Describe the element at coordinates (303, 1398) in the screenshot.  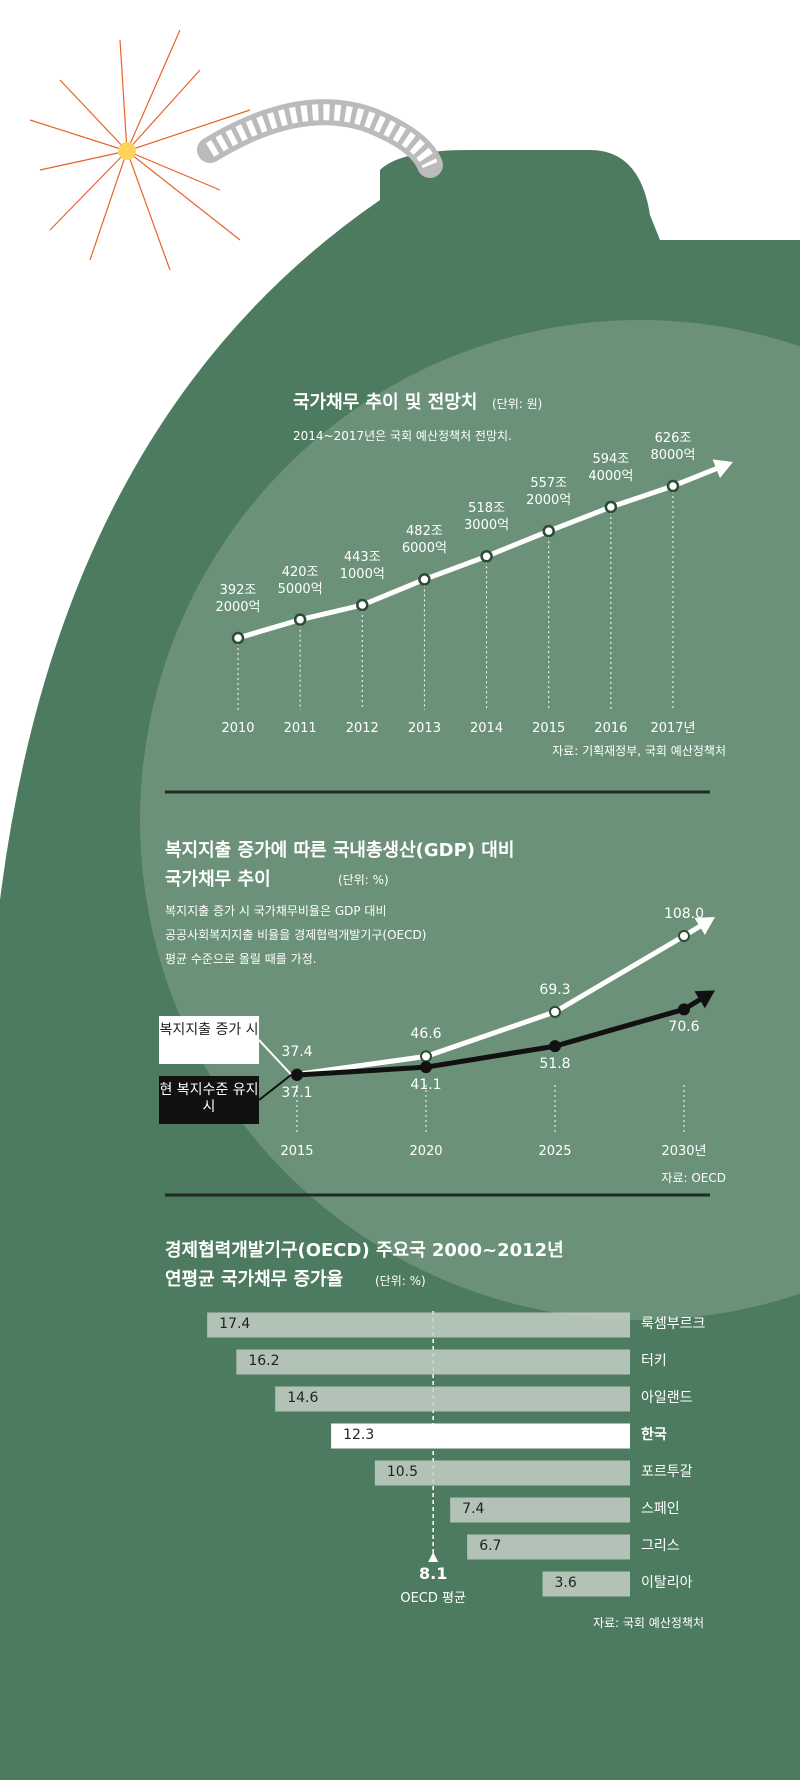
I see `value-label: 14.6` at that location.